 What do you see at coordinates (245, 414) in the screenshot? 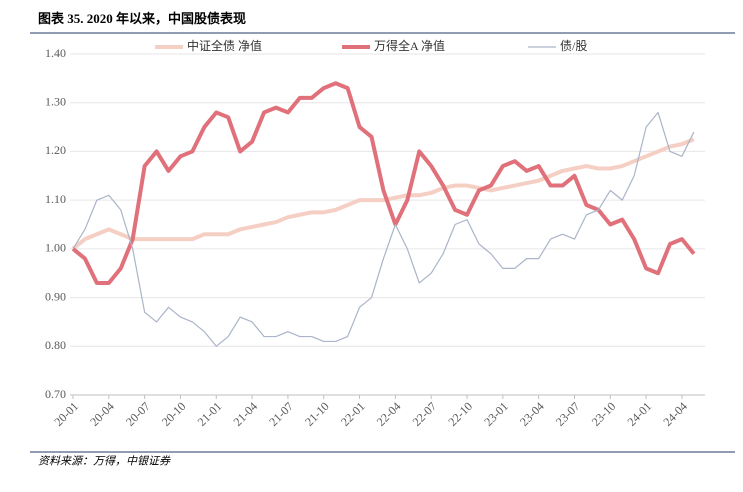
I see `x-tick-label: 21-04` at bounding box center [245, 414].